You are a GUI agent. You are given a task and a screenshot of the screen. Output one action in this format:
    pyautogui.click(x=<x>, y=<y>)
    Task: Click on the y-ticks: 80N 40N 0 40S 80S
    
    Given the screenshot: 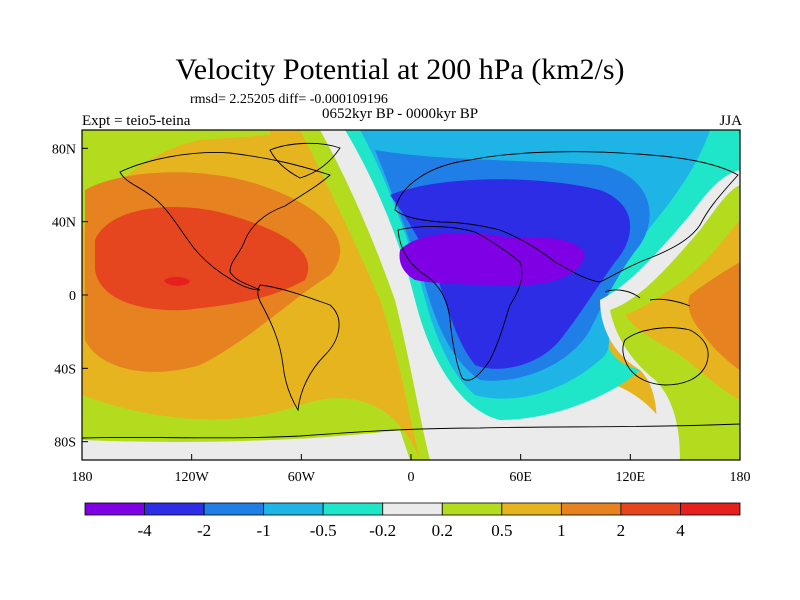 What is the action you would take?
    pyautogui.click(x=70, y=296)
    